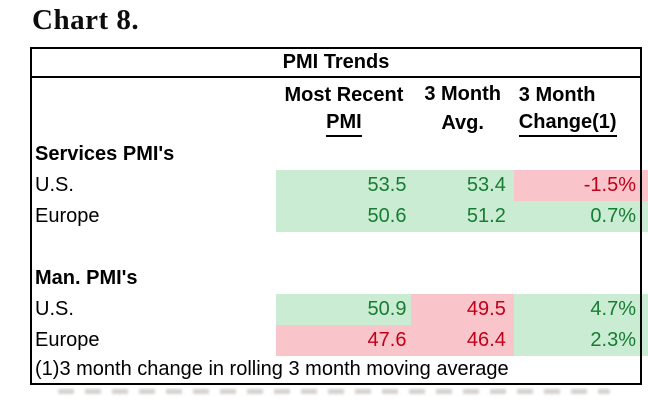 The width and height of the screenshot is (648, 419). Describe the element at coordinates (462, 122) in the screenshot. I see `column-header-line2: Avg.` at that location.